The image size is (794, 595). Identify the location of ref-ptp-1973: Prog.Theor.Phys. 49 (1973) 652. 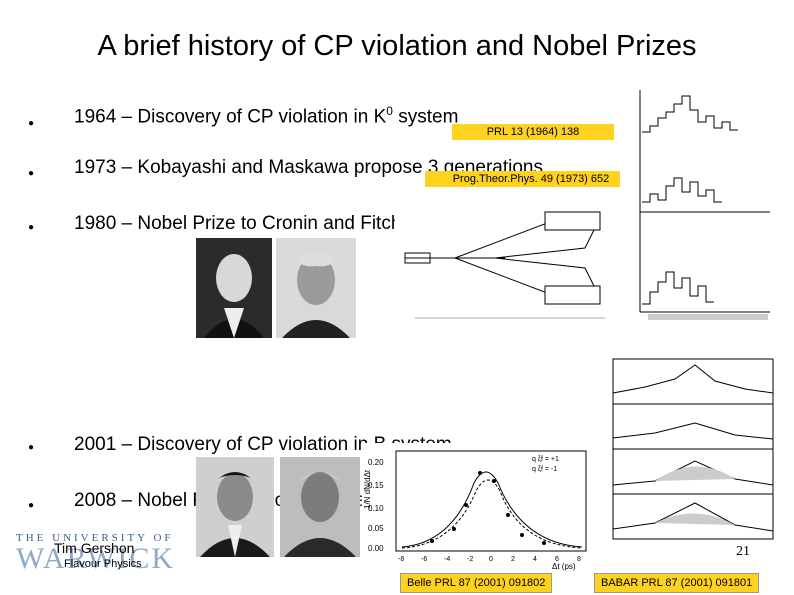
(531, 179).